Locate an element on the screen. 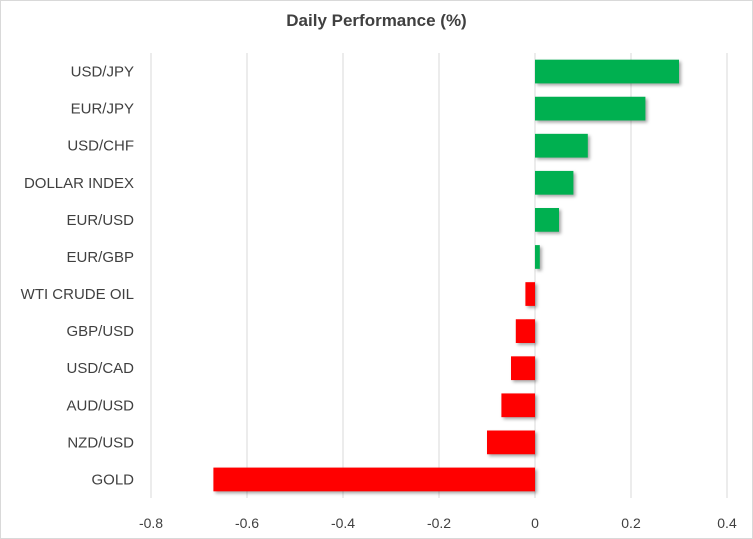 Image resolution: width=753 pixels, height=539 pixels. category-label: USD/CAD is located at coordinates (100, 368).